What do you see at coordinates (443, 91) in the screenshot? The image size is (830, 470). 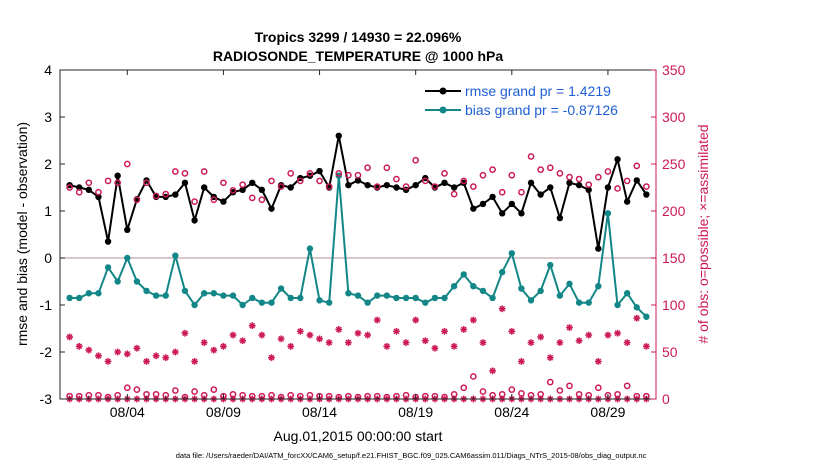 I see `legend-rmse-marker` at bounding box center [443, 91].